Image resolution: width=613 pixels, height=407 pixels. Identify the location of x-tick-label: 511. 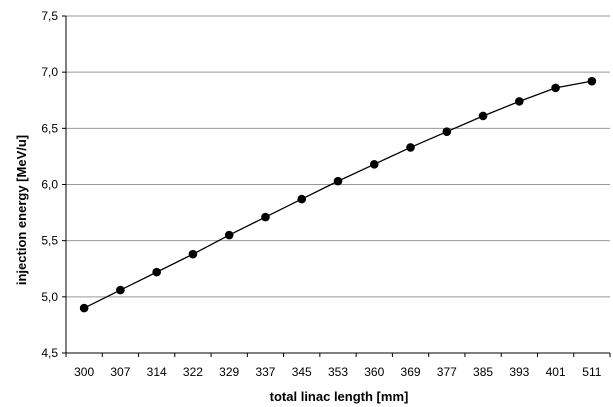
(591, 372).